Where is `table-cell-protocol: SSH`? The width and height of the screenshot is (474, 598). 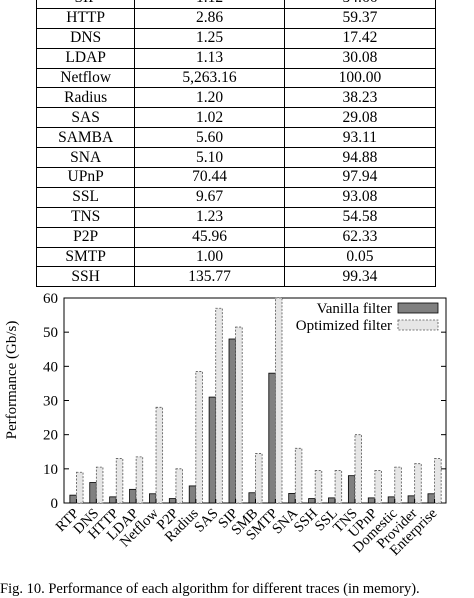
table-cell-protocol: SSH is located at coordinates (85, 277).